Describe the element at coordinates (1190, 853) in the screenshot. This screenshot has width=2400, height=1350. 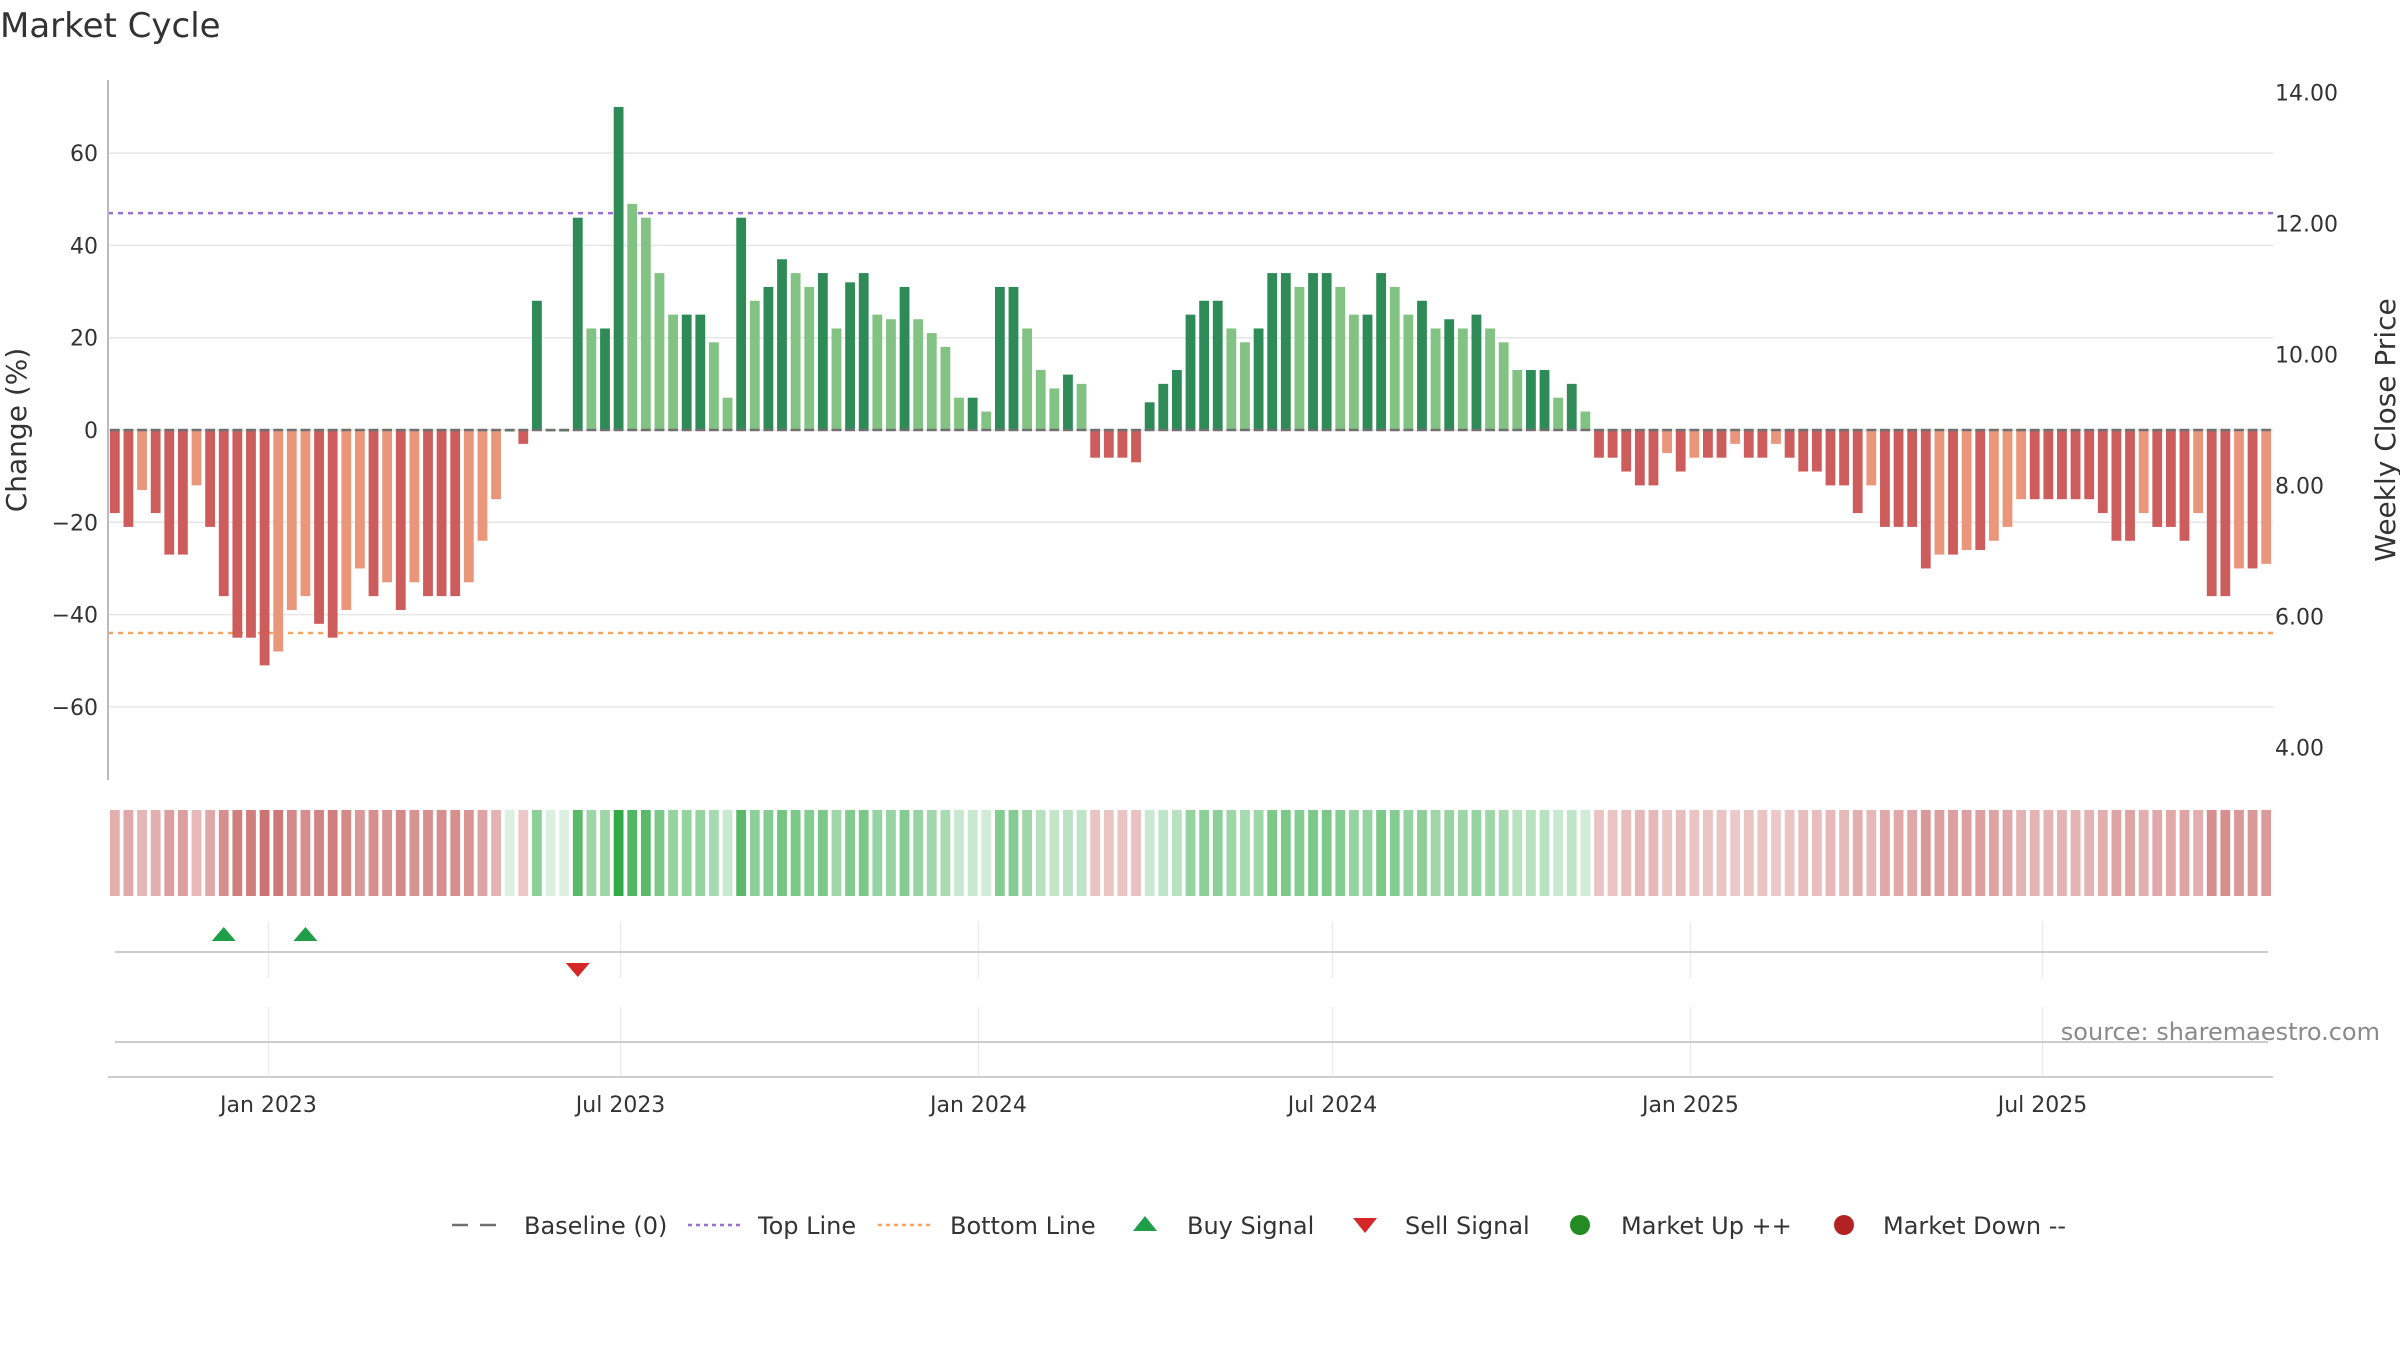
I see `momentum-heatmap` at that location.